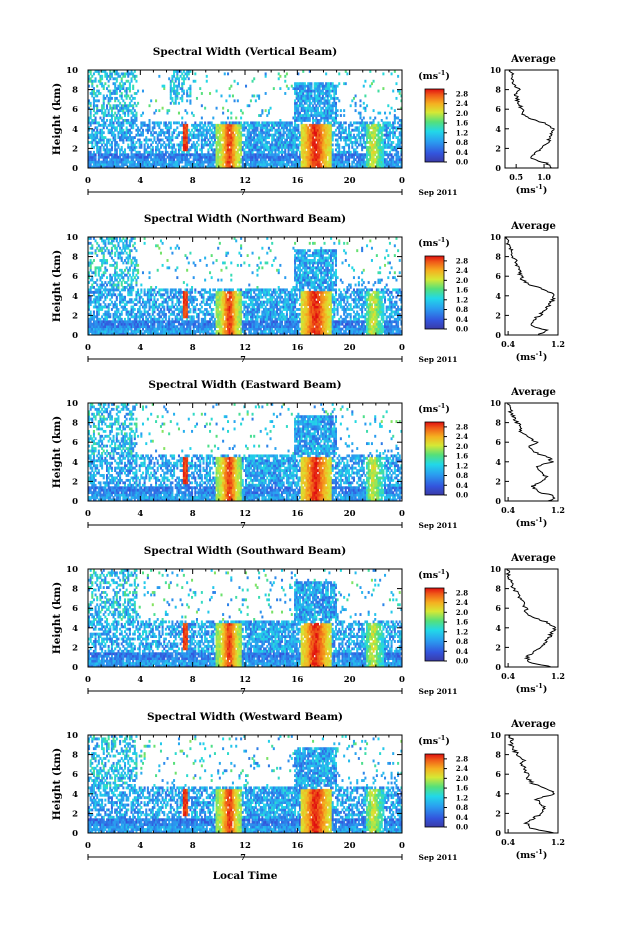 This screenshot has width=621, height=929. Describe the element at coordinates (75, 91) in the screenshot. I see `y-tick-label: 8` at that location.